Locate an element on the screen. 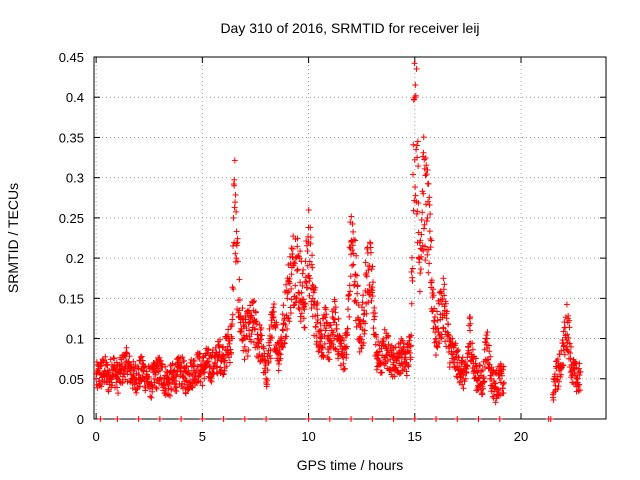 This screenshot has width=640, height=480. y-tick-label: 0.45 is located at coordinates (71, 57).